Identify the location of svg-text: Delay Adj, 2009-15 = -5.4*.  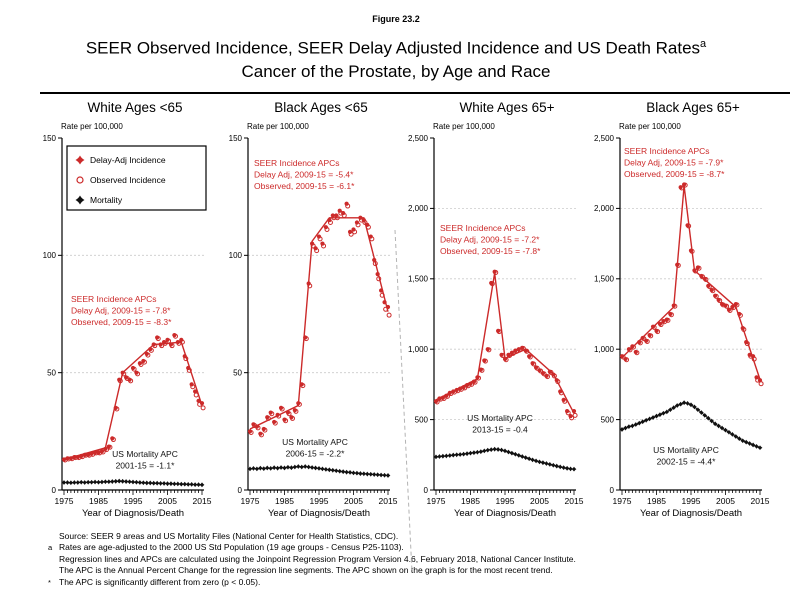
(304, 174).